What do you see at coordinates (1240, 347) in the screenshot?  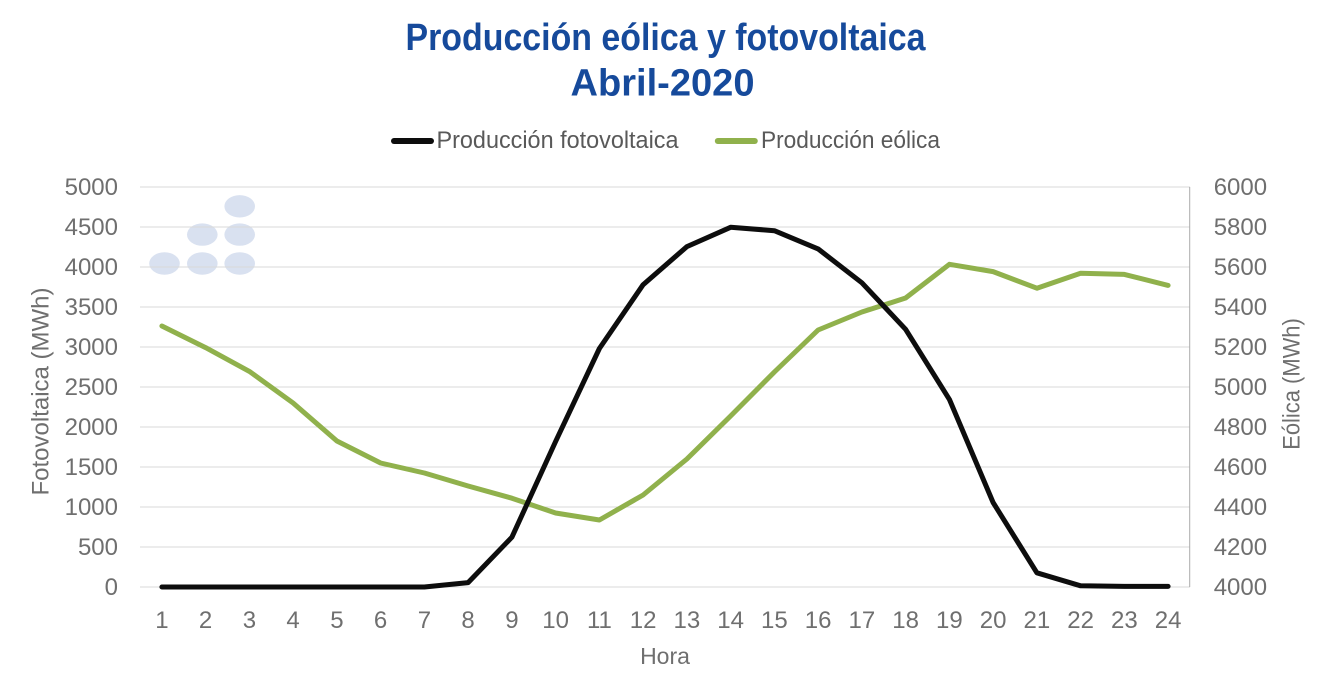 I see `svg-text: 5200` at bounding box center [1240, 347].